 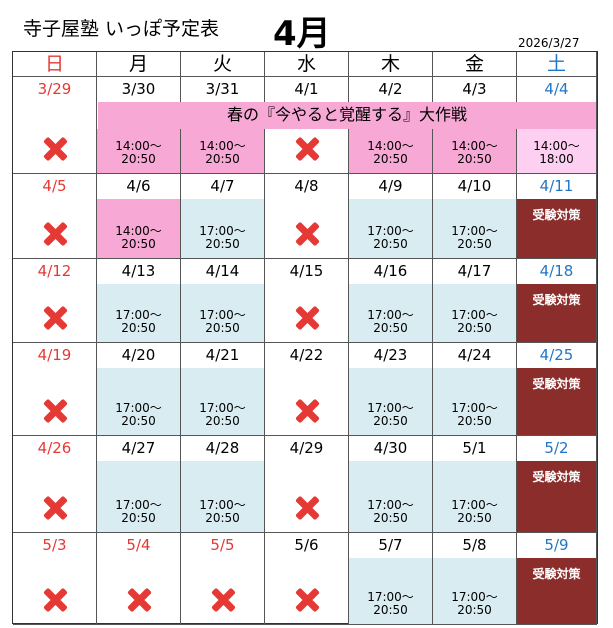 What do you see at coordinates (390, 89) in the screenshot?
I see `date-number: 4/2` at bounding box center [390, 89].